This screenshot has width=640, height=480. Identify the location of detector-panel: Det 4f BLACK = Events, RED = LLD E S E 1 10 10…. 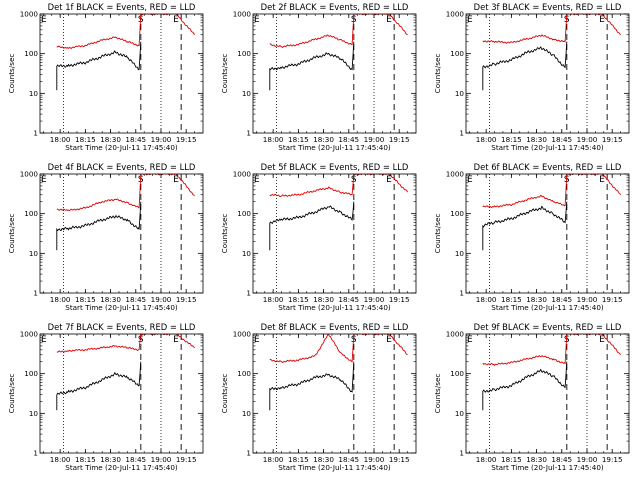
(106, 240).